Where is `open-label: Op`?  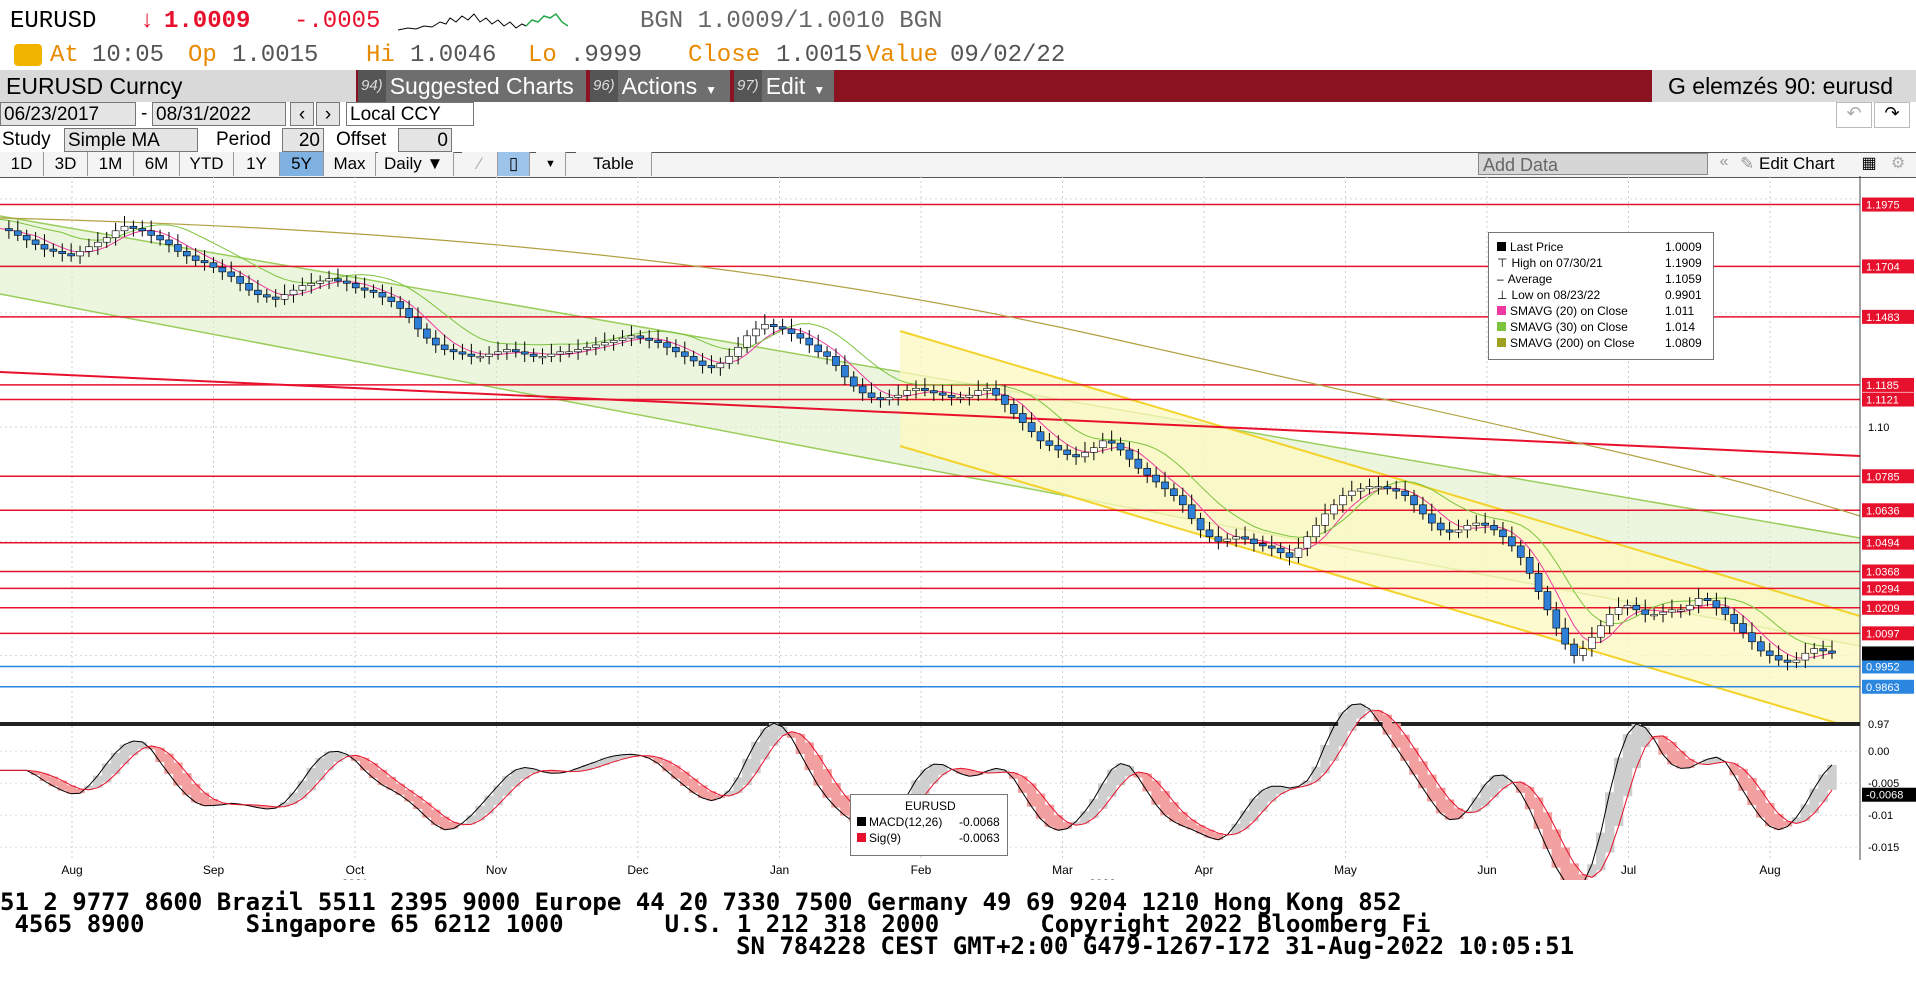
open-label: Op is located at coordinates (202, 55).